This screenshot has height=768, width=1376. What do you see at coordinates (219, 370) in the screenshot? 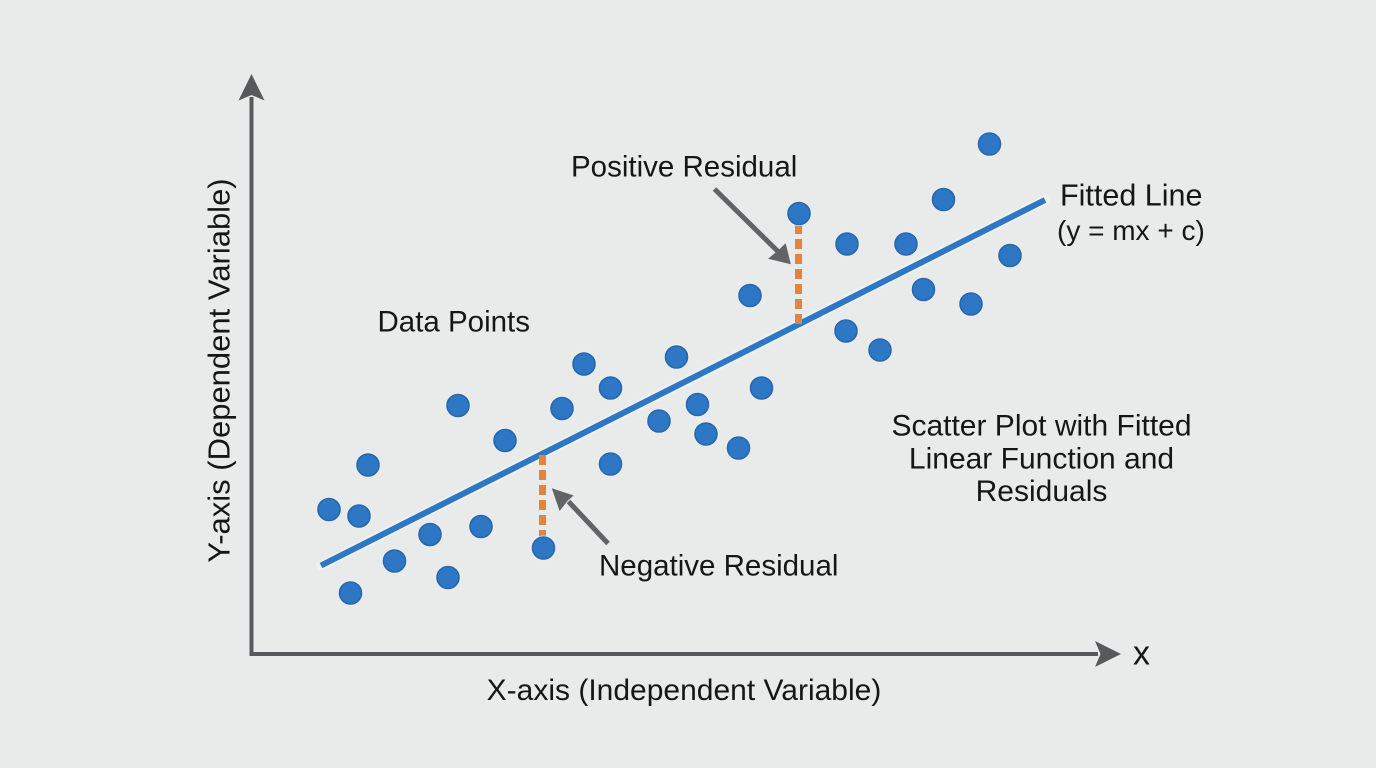
I see `svg-text: Y-axis (Dependent Variable)` at bounding box center [219, 370].